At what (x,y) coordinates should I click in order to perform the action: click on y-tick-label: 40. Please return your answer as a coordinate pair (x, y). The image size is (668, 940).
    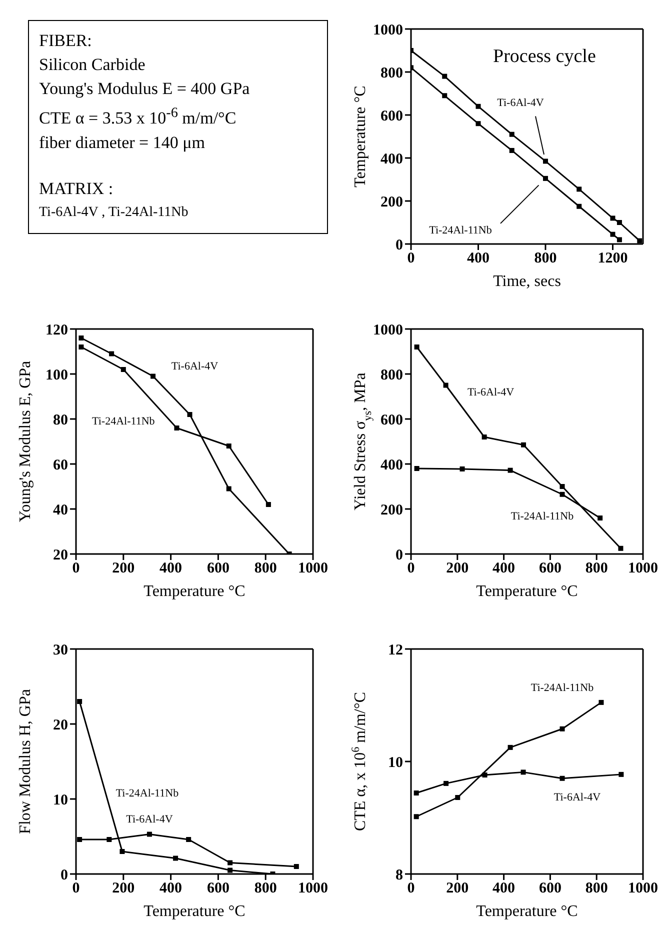
    Looking at the image, I should click on (60, 510).